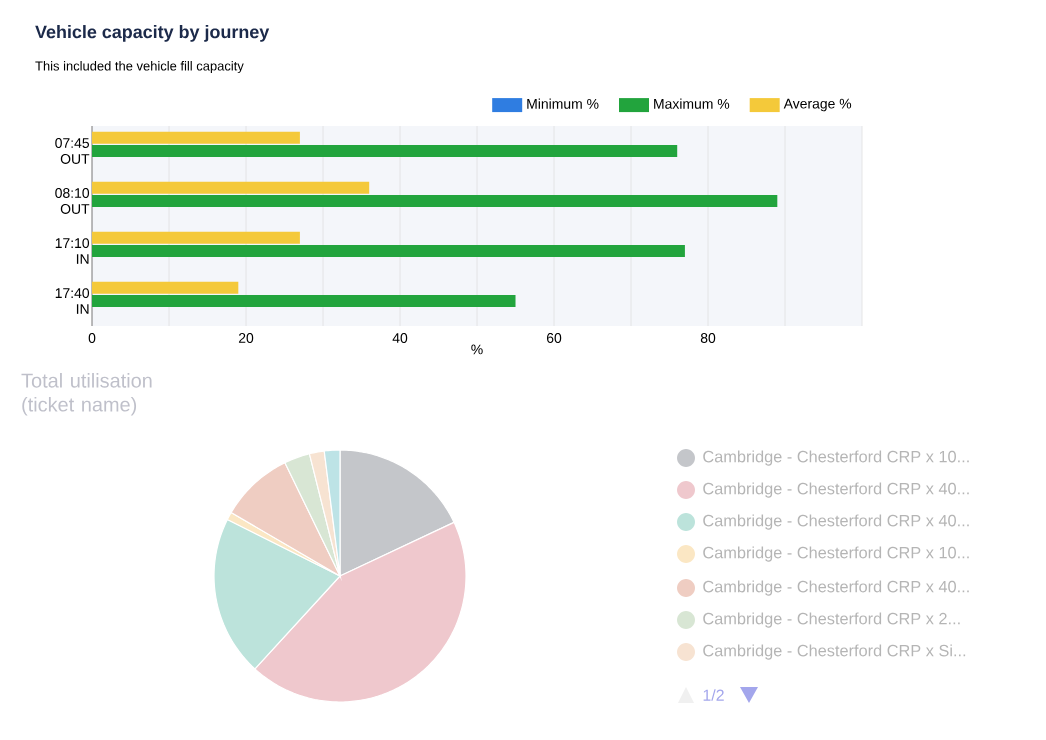 This screenshot has width=1046, height=740. Describe the element at coordinates (152, 33) in the screenshot. I see `chart-title: Vehicle capacity by journey` at that location.